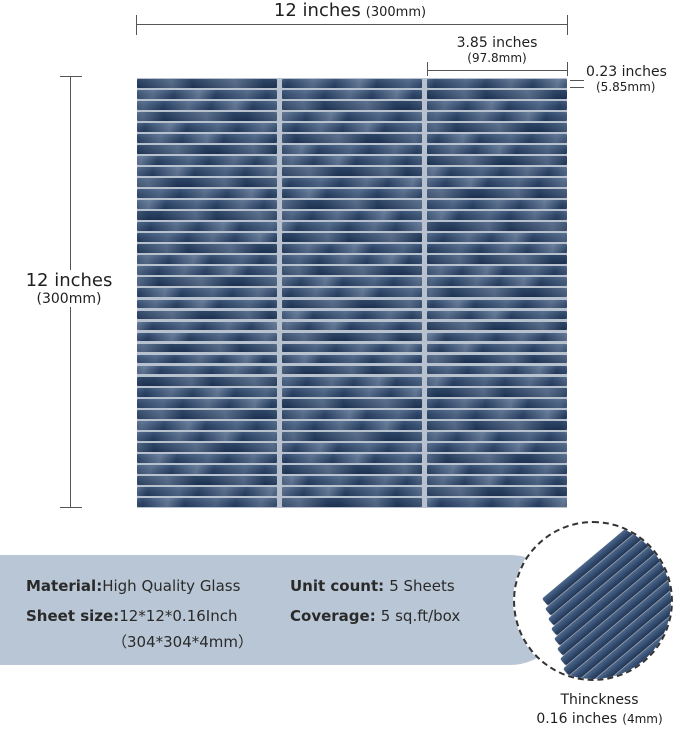 This screenshot has height=729, width=679. Describe the element at coordinates (599, 709) in the screenshot. I see `thickness-caption: Thinckness 0.16 inches (4mm)` at that location.